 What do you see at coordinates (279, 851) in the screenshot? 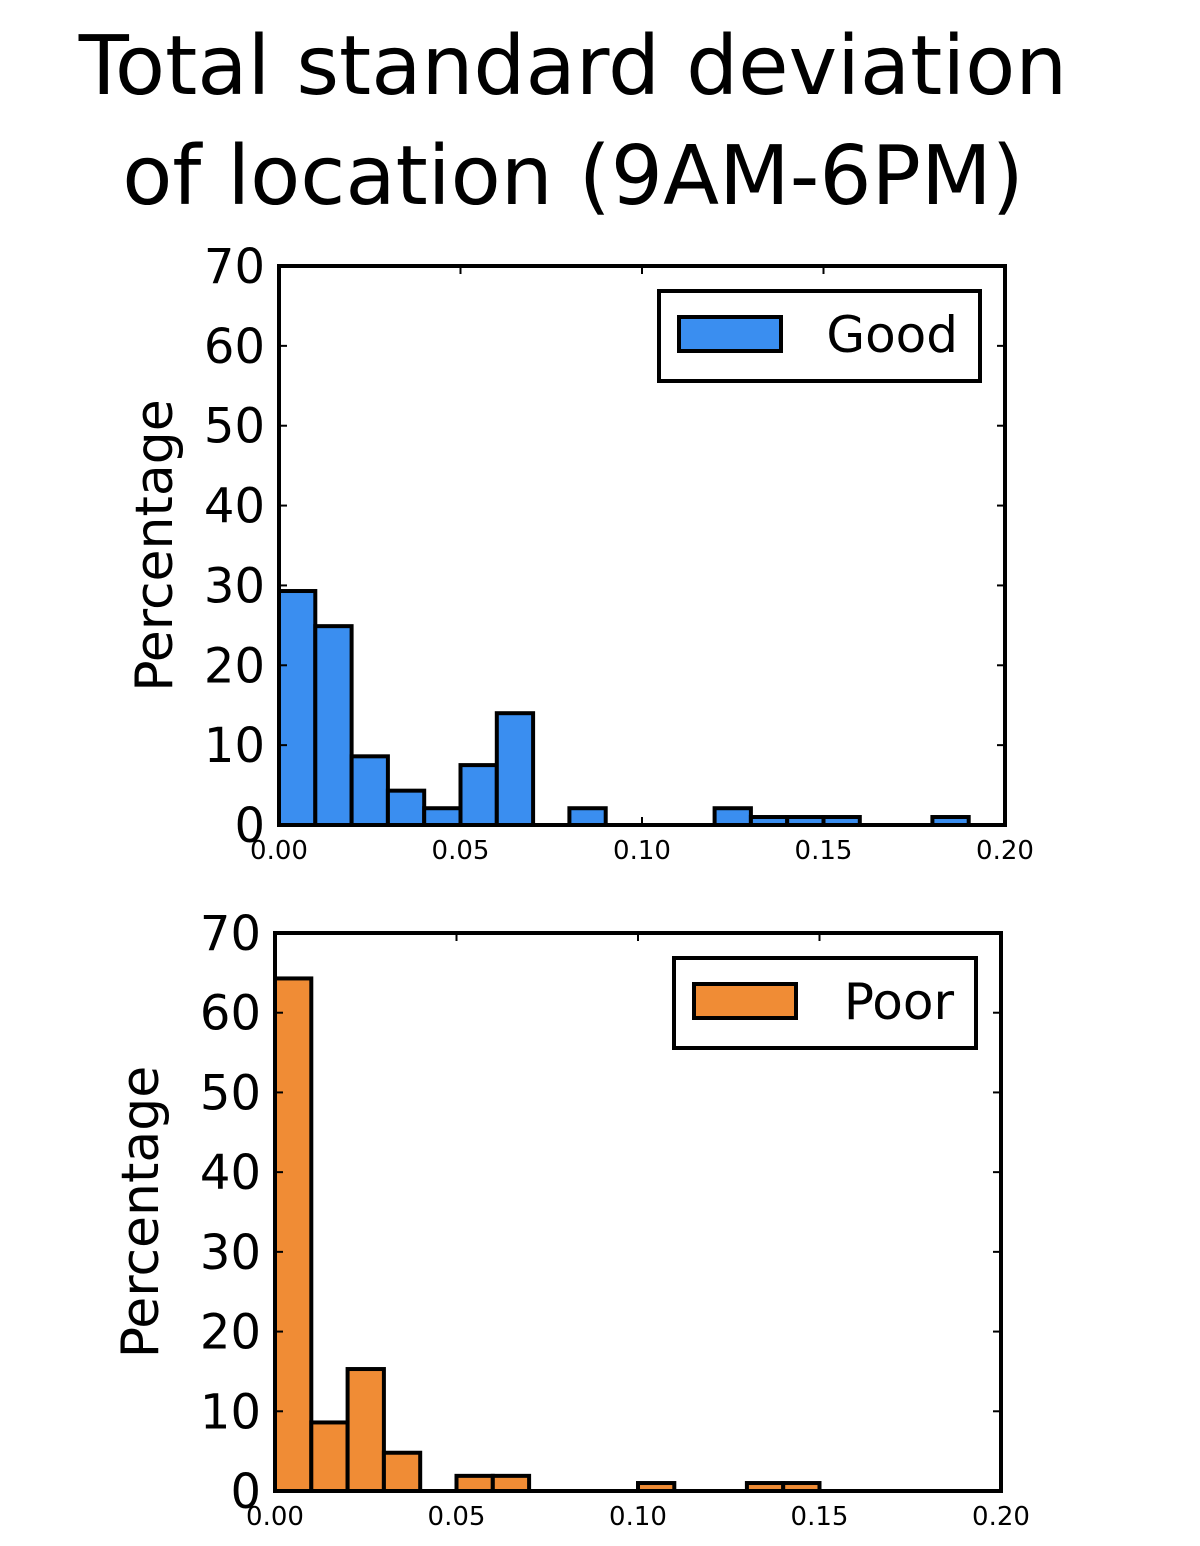
I see `panel-1-x-tick-label: 0.00` at bounding box center [279, 851].